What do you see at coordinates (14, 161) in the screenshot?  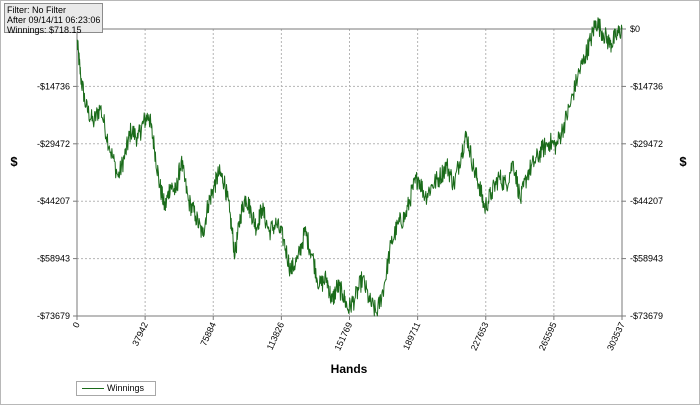 I see `y-axis-title-left: $` at bounding box center [14, 161].